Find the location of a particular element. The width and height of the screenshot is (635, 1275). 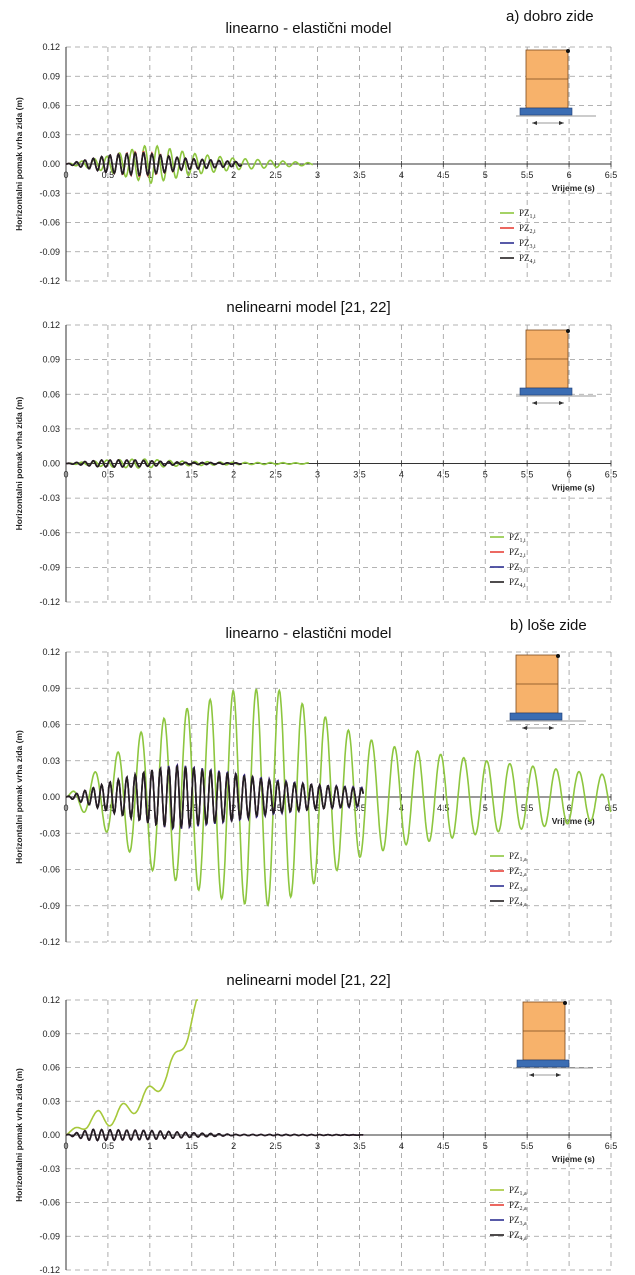

x-tick-label: 6.5 is located at coordinates (611, 475).